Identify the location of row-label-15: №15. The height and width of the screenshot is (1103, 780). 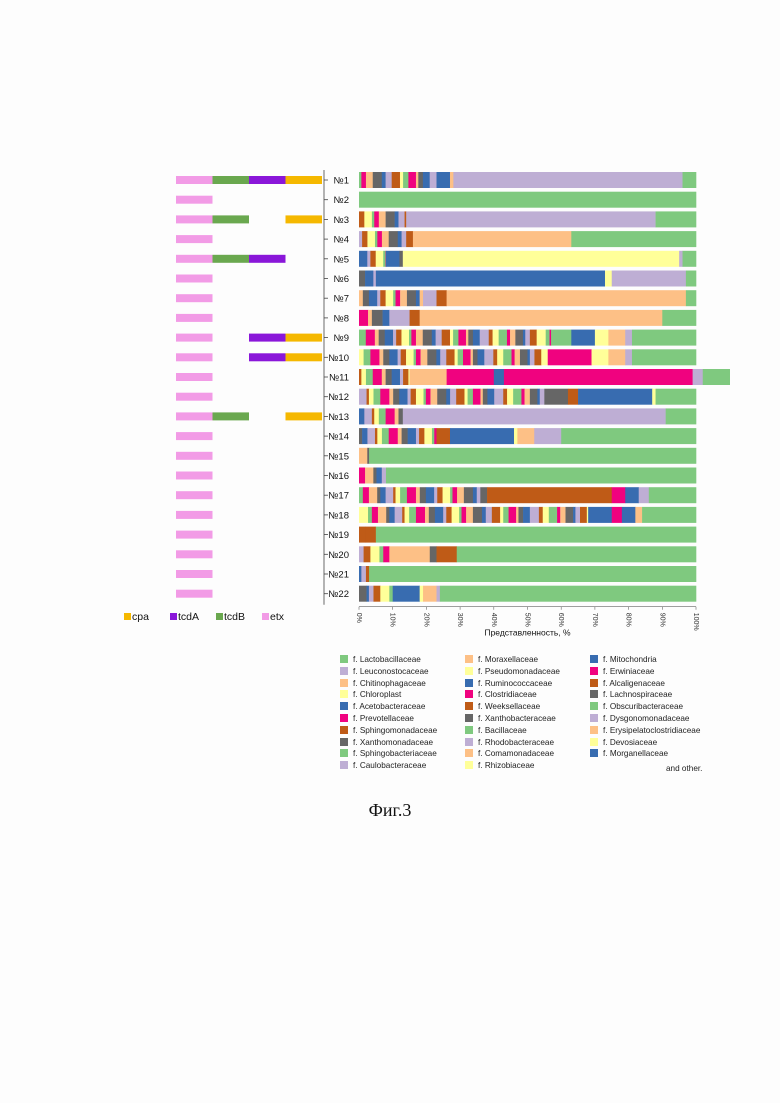
(338, 456).